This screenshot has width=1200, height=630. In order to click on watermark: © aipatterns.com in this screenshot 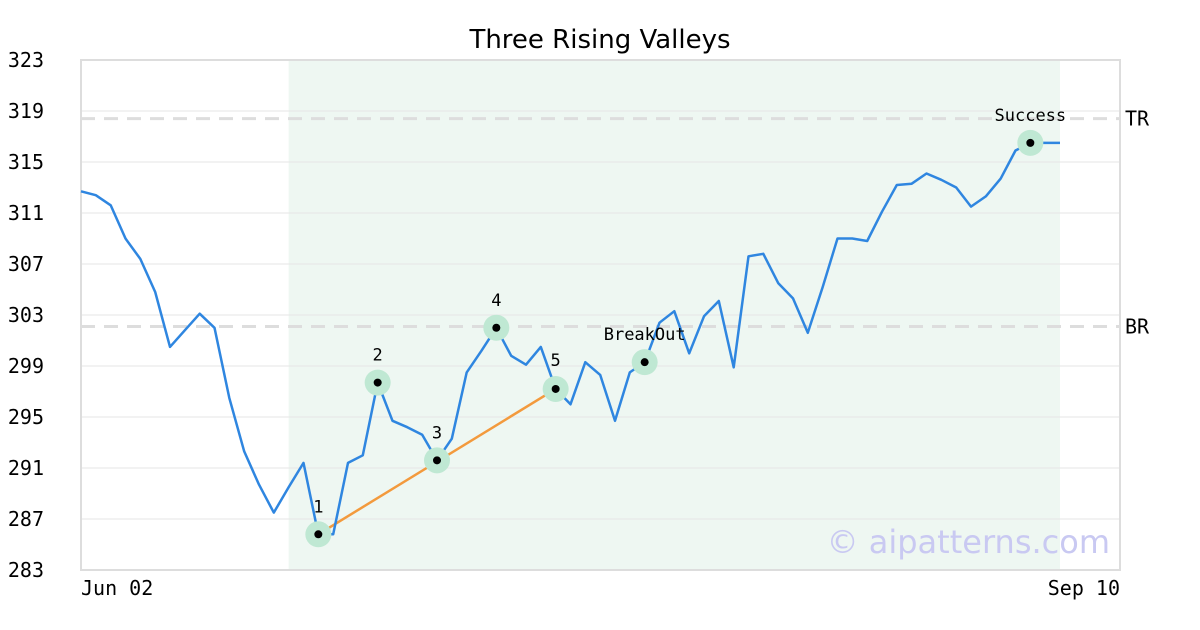, I will do `click(968, 542)`.